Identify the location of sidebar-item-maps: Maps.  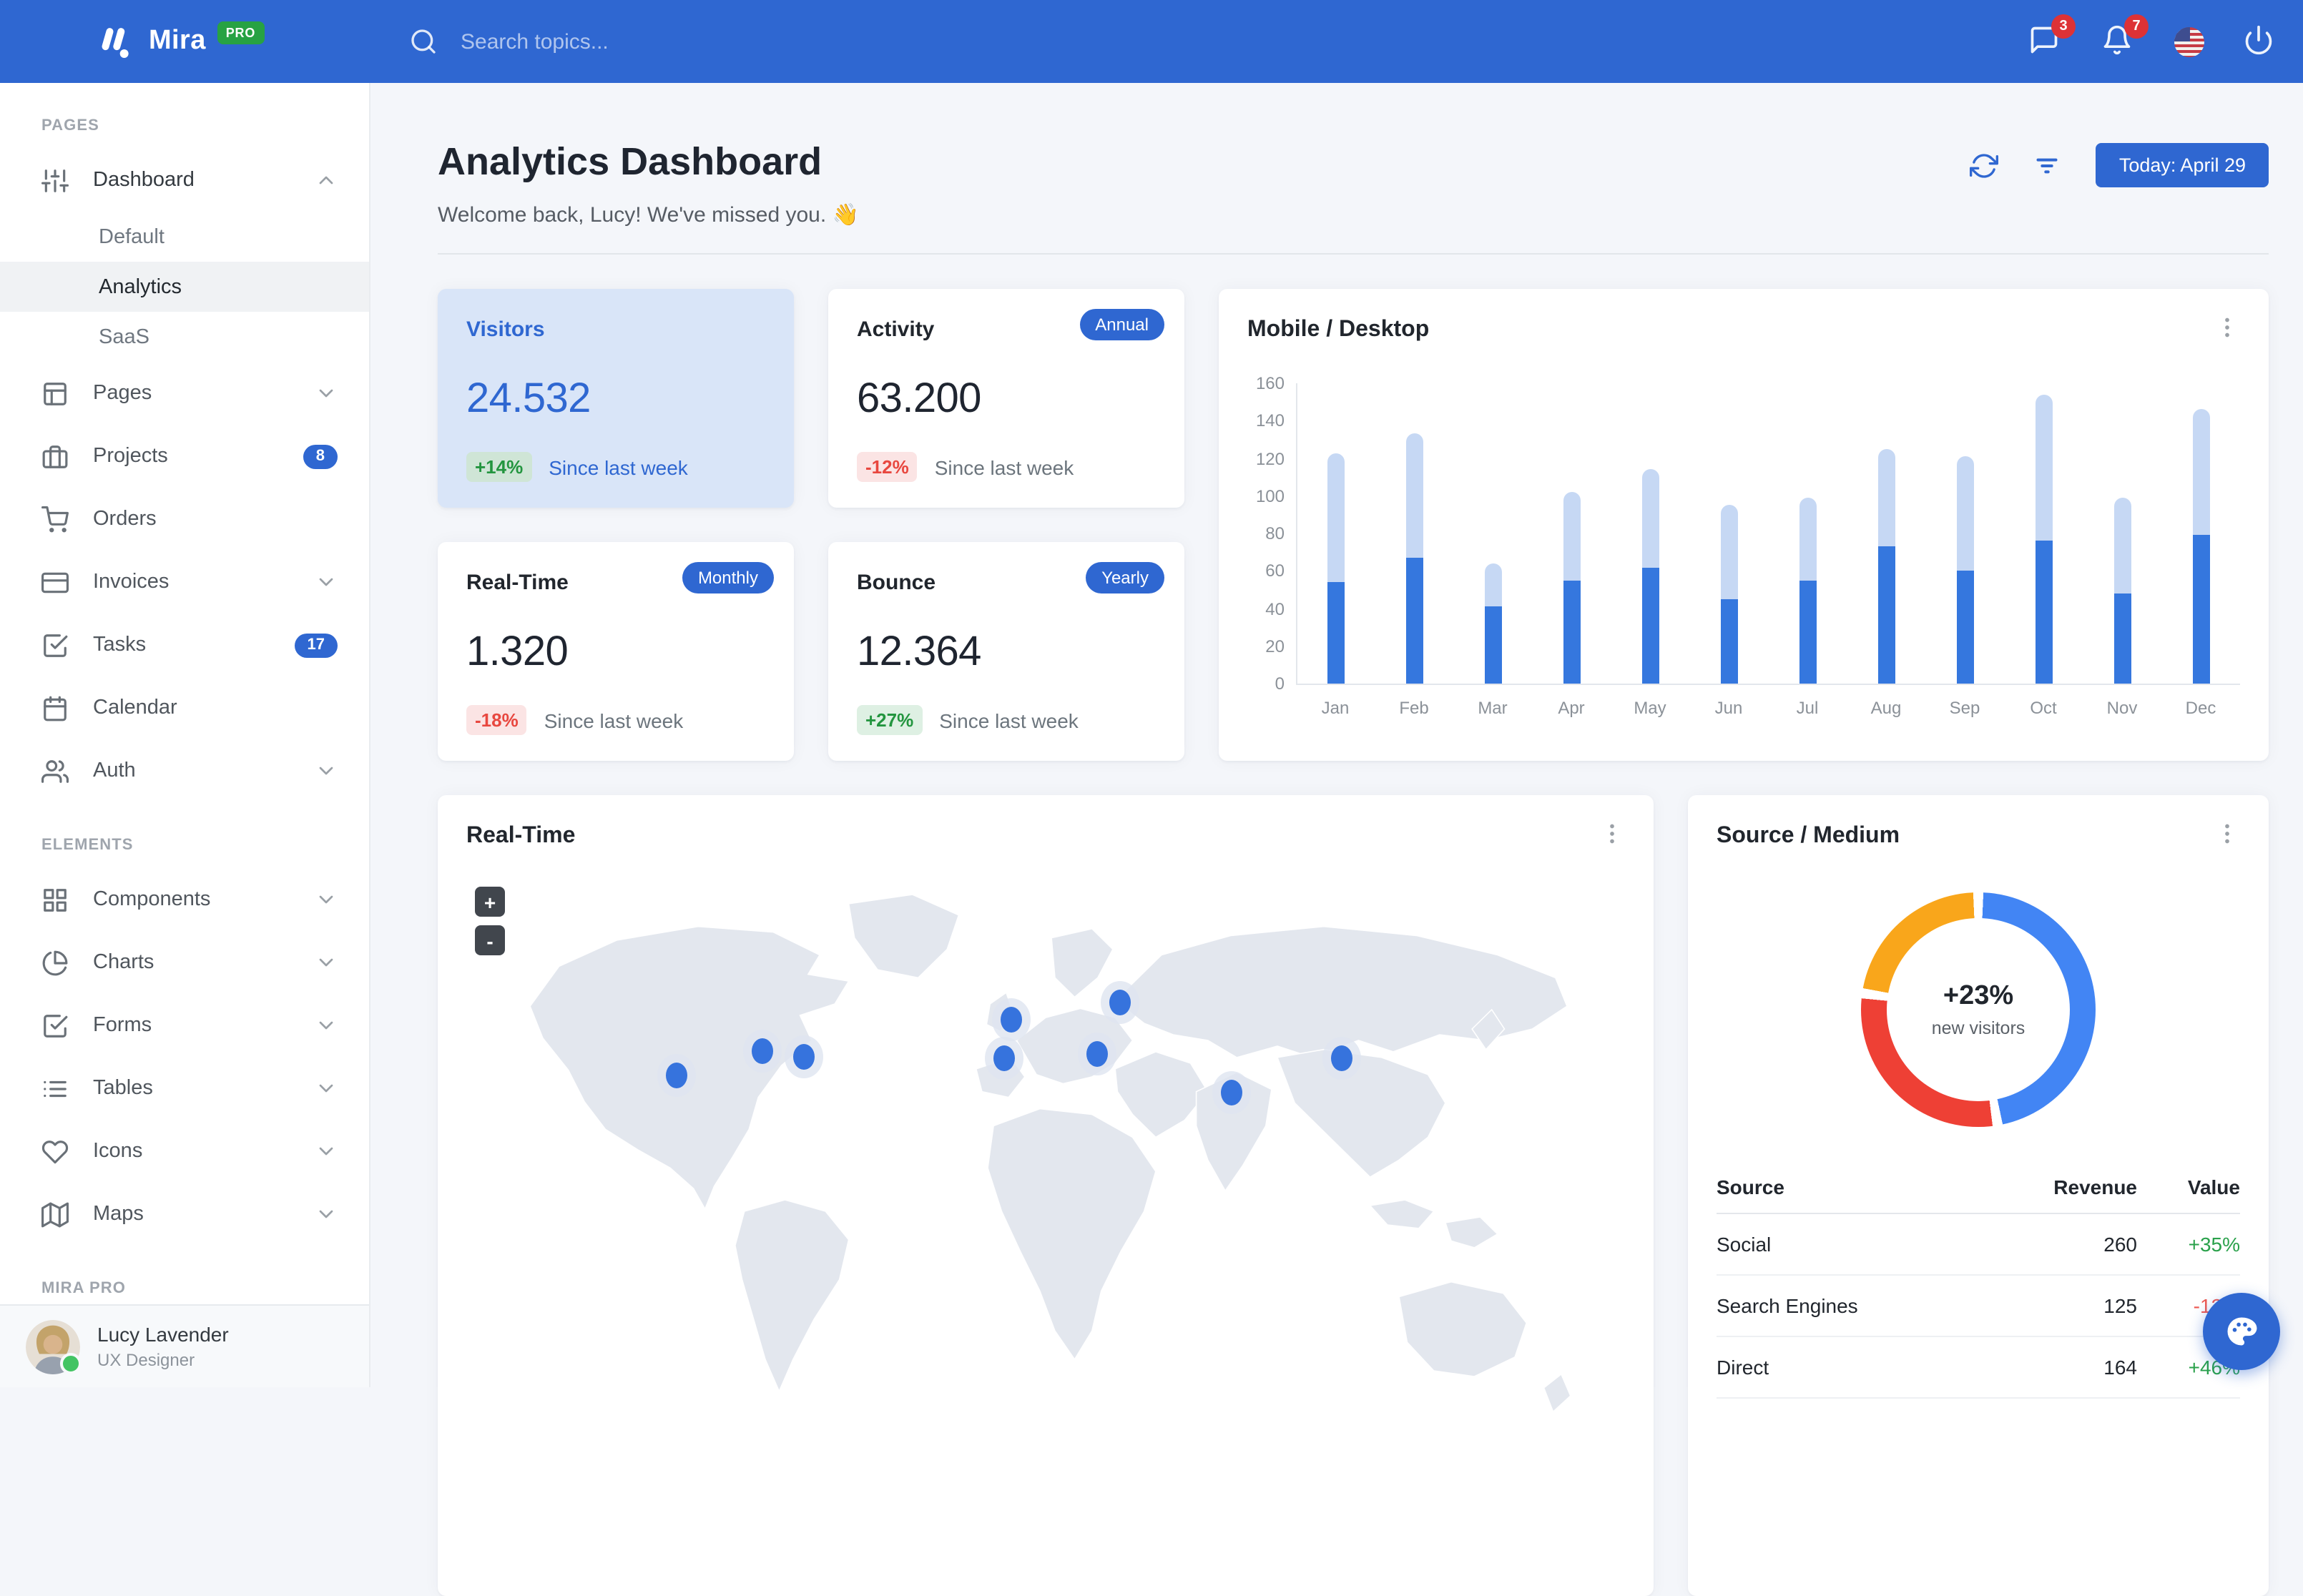
(184, 1214).